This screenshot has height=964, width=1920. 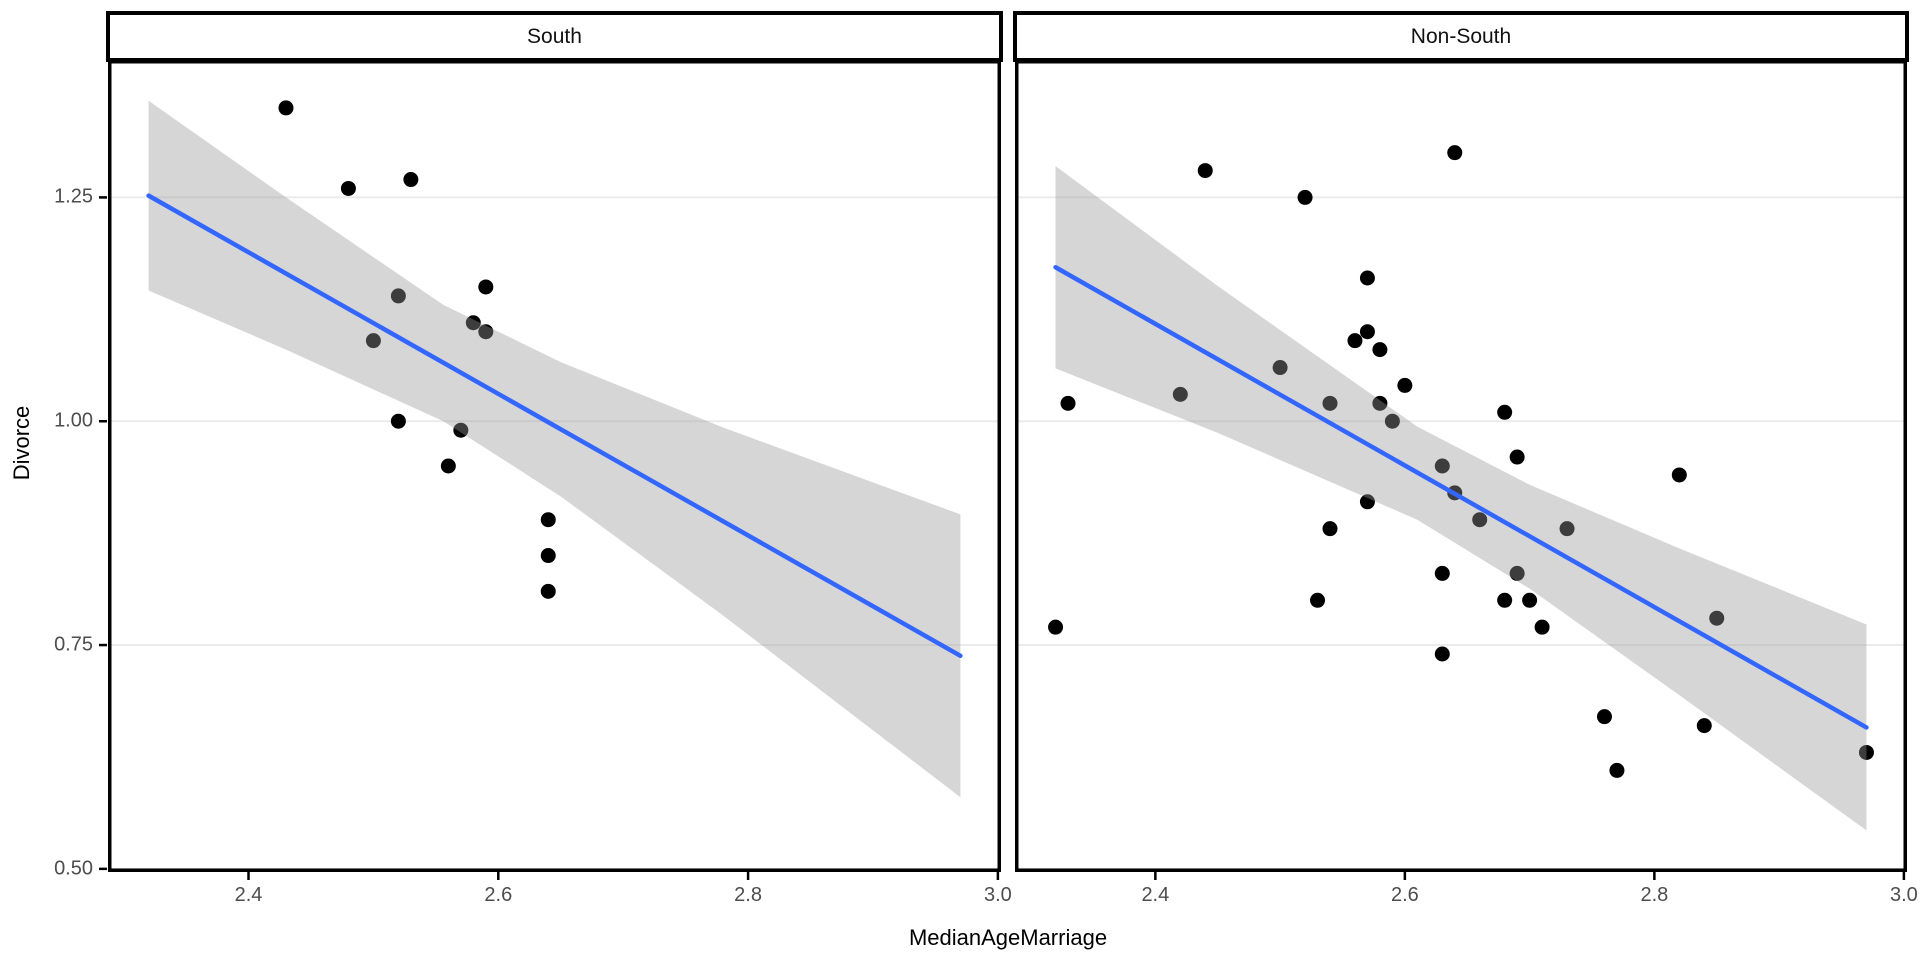 I want to click on y-tick-label: 0.50, so click(x=73, y=868).